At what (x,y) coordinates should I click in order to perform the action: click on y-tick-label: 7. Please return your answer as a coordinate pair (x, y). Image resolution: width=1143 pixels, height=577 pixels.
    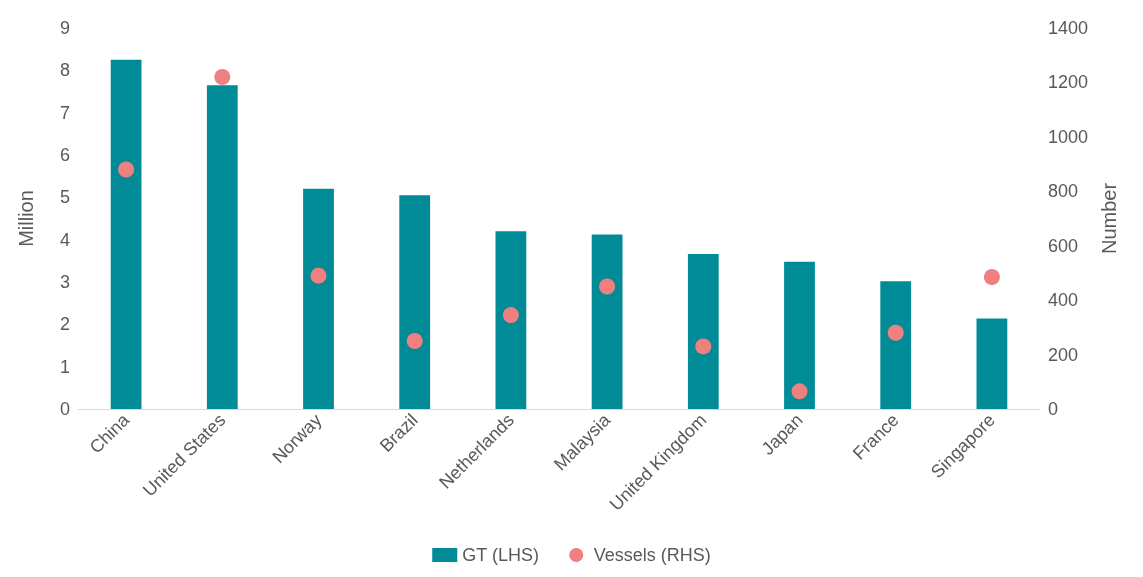
    Looking at the image, I should click on (64, 112).